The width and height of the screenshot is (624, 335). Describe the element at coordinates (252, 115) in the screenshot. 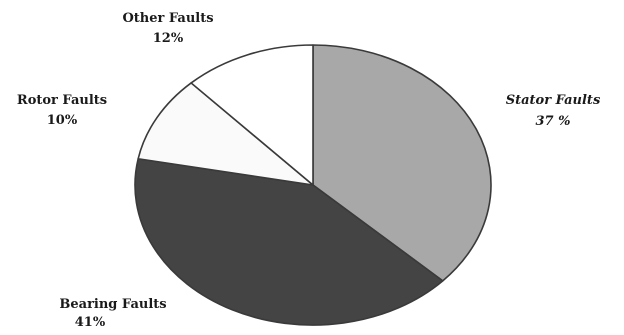

I see `pie-slice-other-faults` at that location.